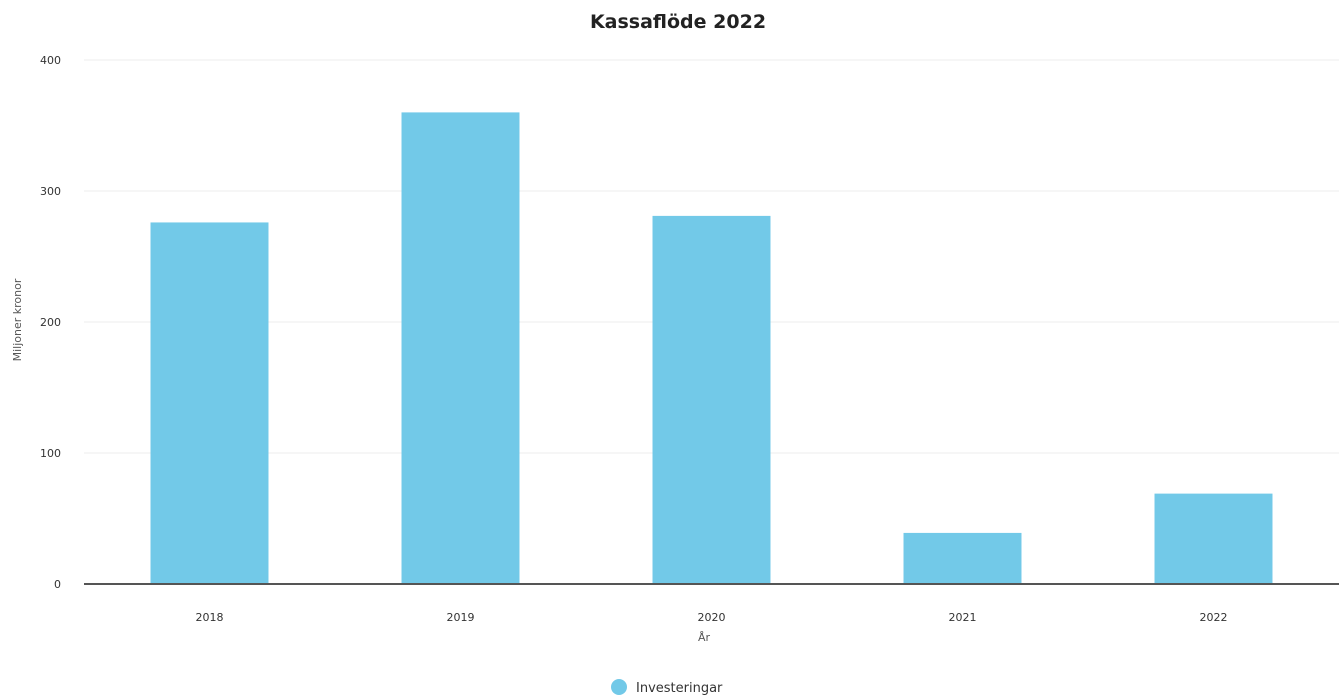 Image resolution: width=1339 pixels, height=696 pixels. Describe the element at coordinates (50, 191) in the screenshot. I see `y-tick-label: 300` at that location.